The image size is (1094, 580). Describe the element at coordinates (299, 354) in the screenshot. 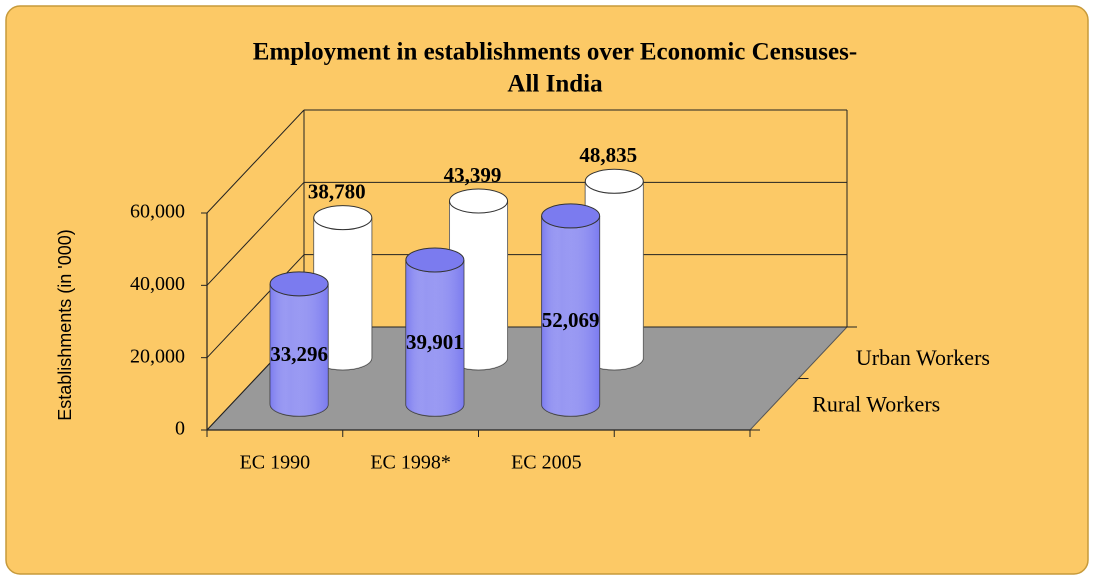

I see `data-label: 33,296` at that location.